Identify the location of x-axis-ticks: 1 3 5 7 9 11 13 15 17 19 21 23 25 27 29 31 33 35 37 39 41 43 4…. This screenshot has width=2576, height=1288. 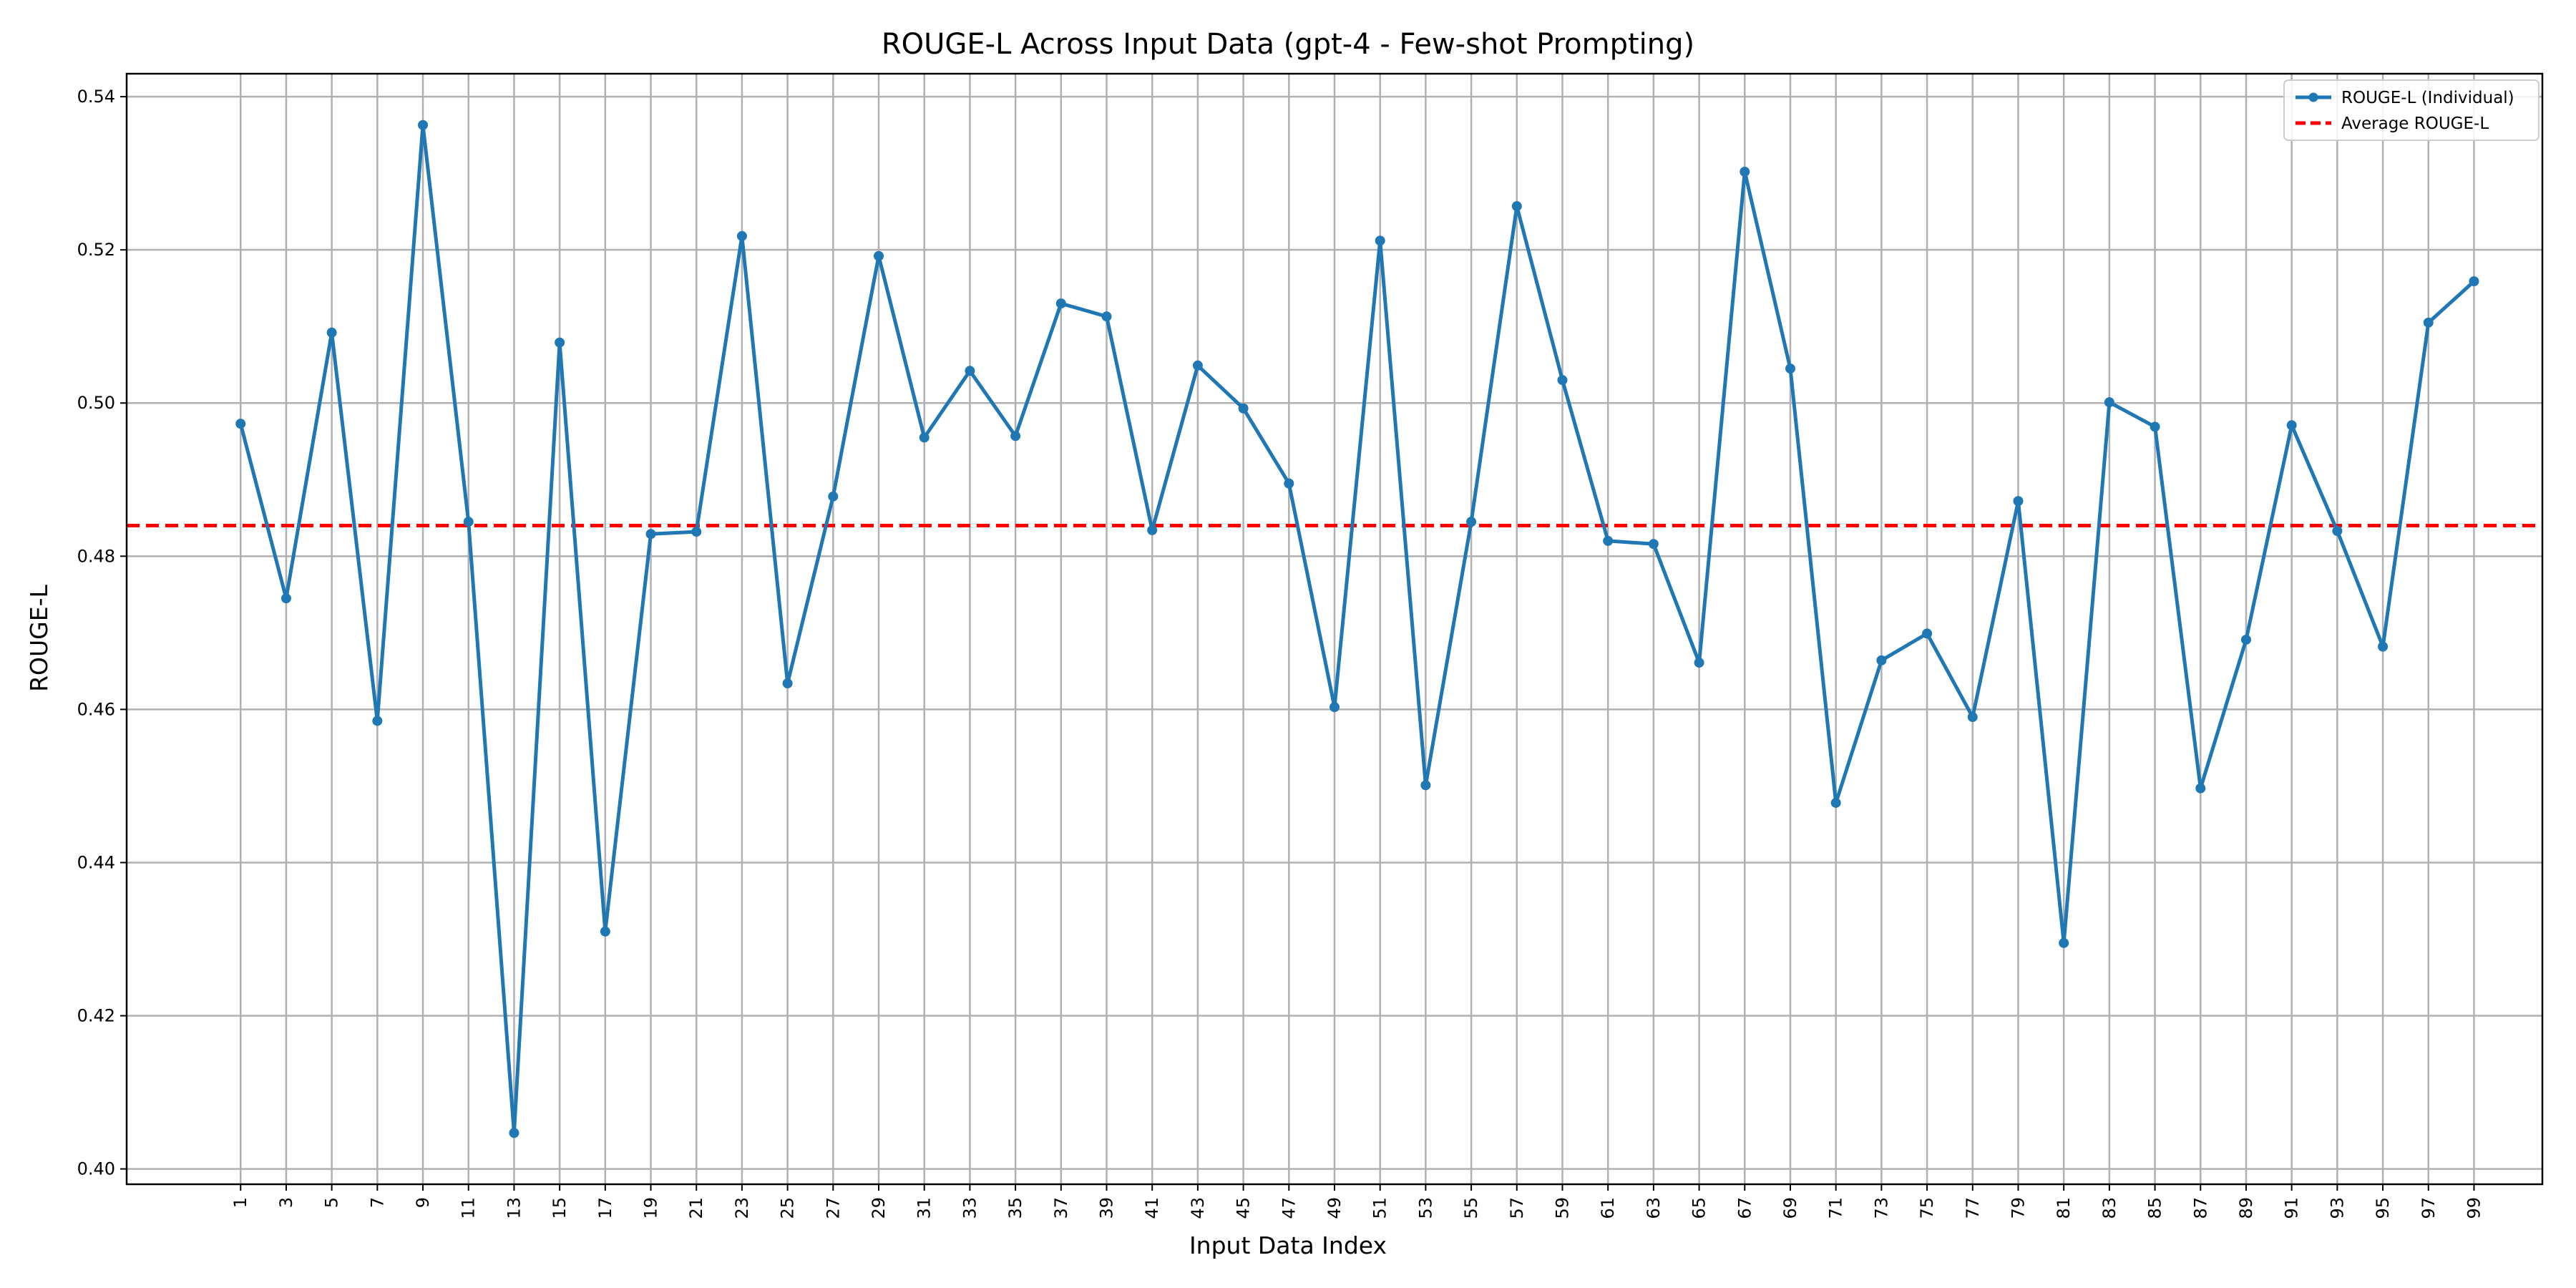
(1357, 1201).